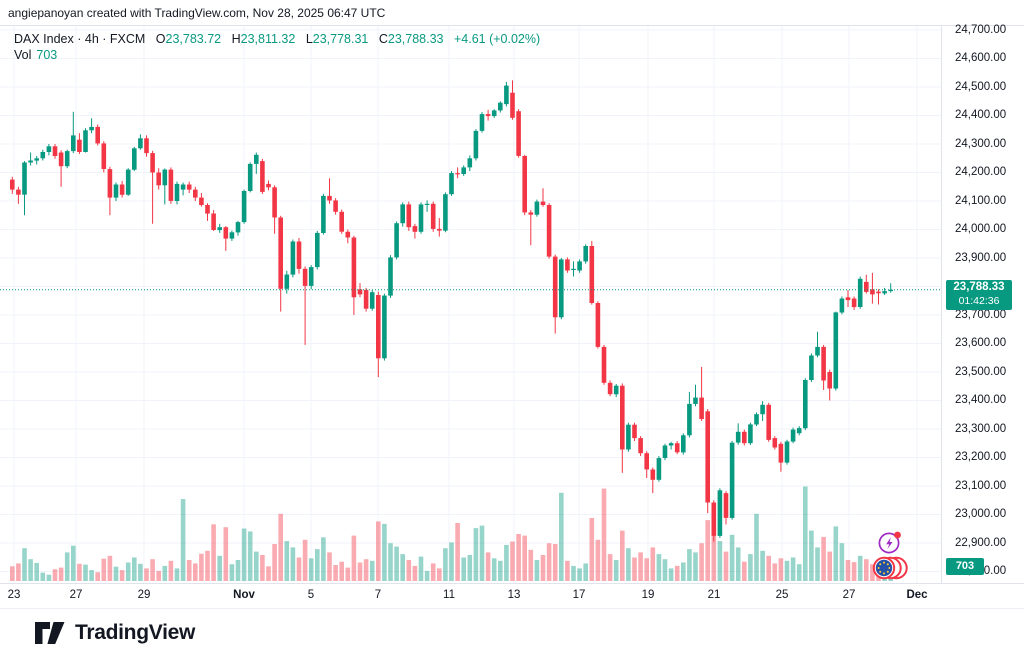  I want to click on time-axis-label: 25, so click(782, 595).